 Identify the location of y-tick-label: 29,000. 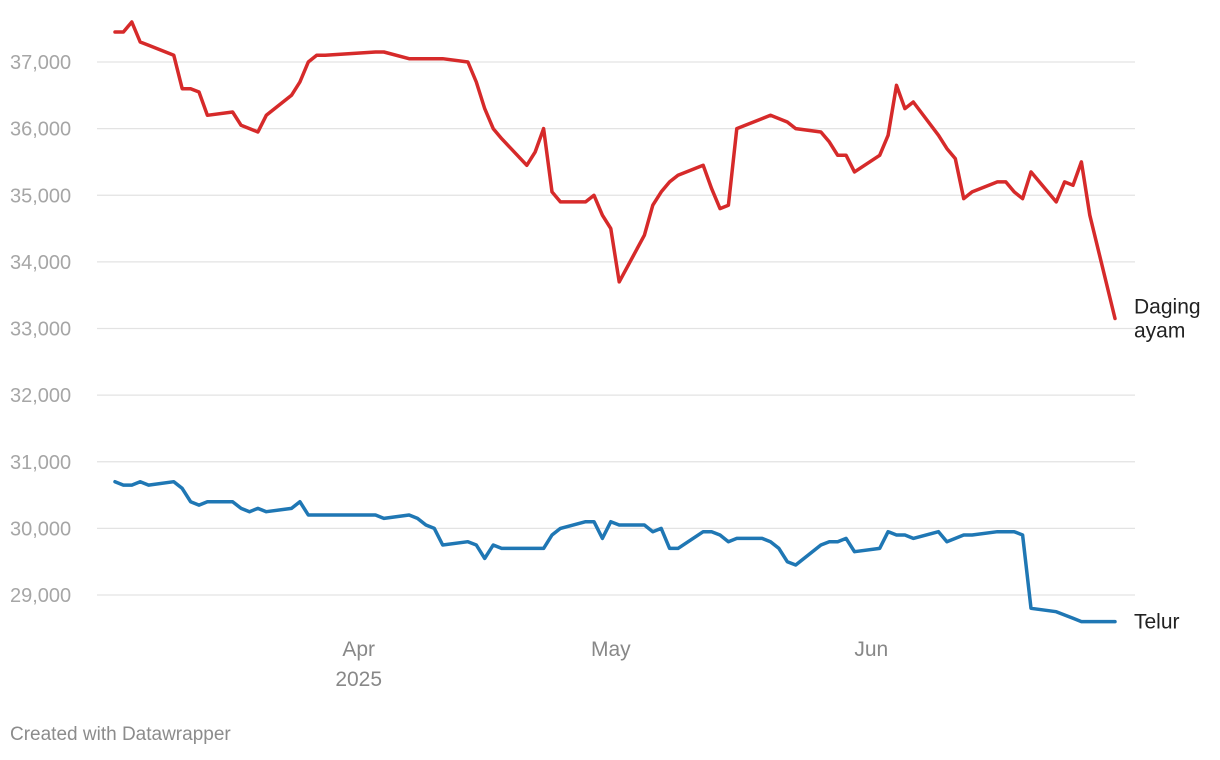
(40, 596).